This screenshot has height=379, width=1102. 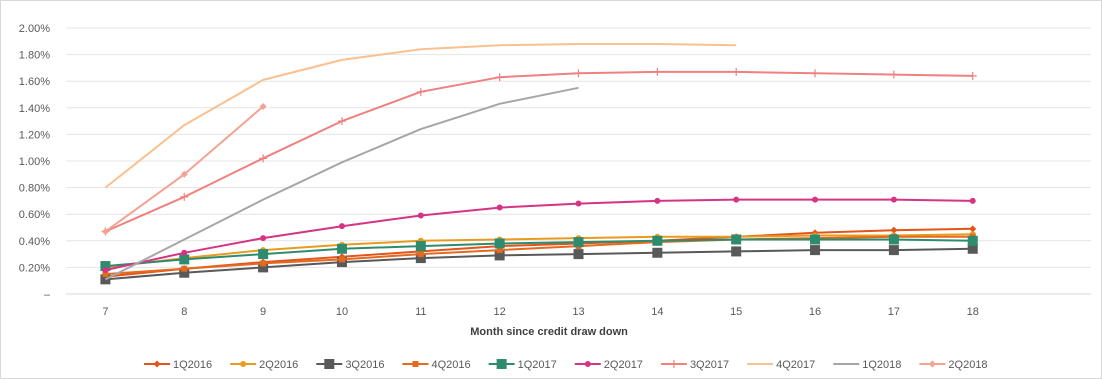 I want to click on y-tick-label: 2.00%, so click(x=34, y=29).